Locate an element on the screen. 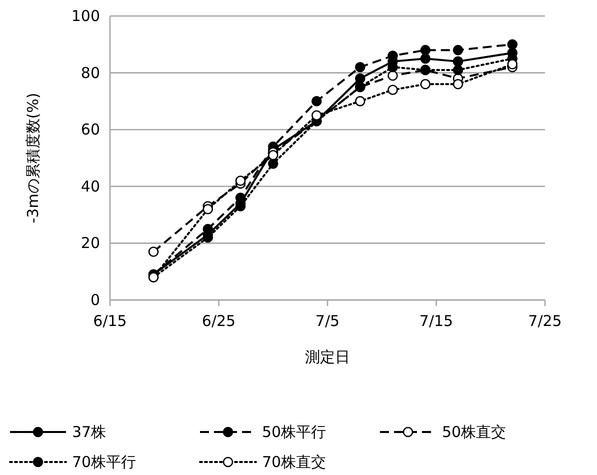  x-tick-label: 6/15 is located at coordinates (110, 321).